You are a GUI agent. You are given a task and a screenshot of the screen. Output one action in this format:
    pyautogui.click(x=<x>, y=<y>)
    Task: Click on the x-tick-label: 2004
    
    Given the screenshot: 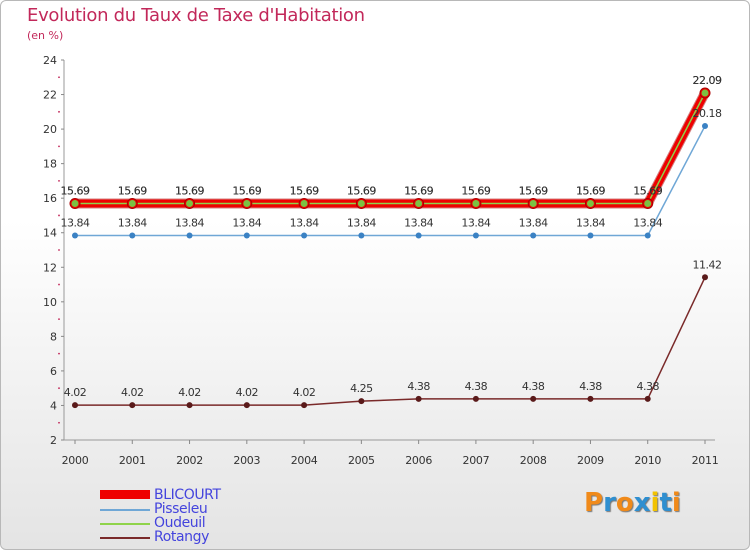 What is the action you would take?
    pyautogui.click(x=304, y=460)
    